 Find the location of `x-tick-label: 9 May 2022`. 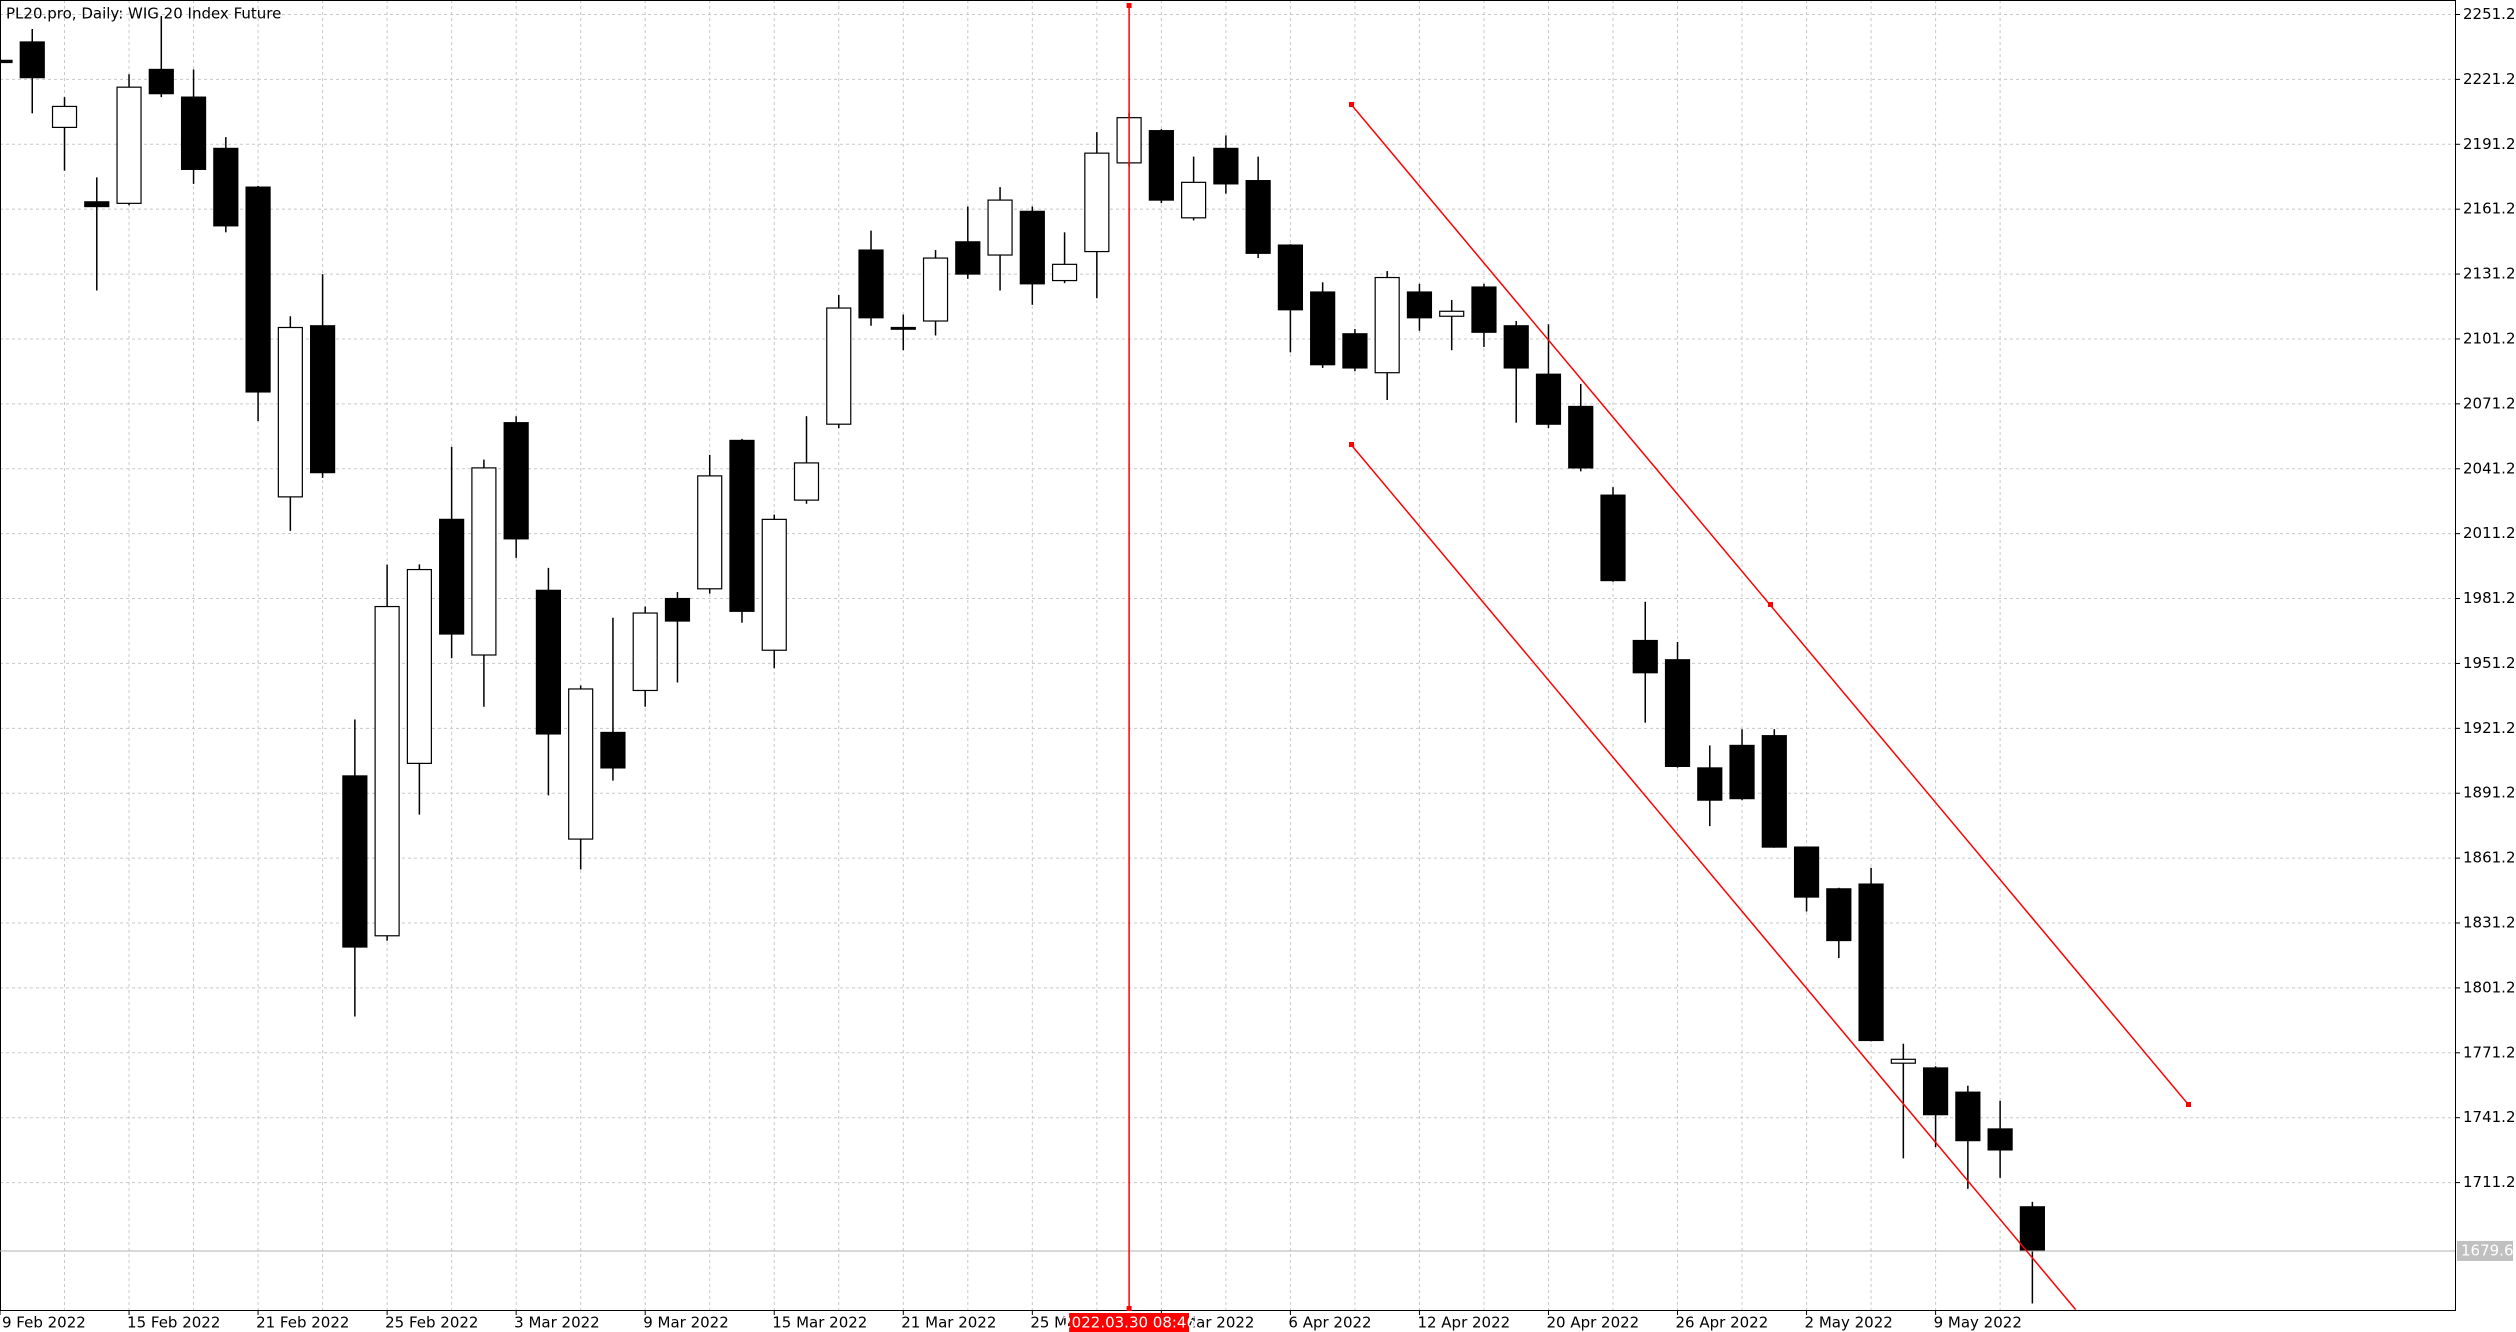

x-tick-label: 9 May 2022 is located at coordinates (1978, 1323).